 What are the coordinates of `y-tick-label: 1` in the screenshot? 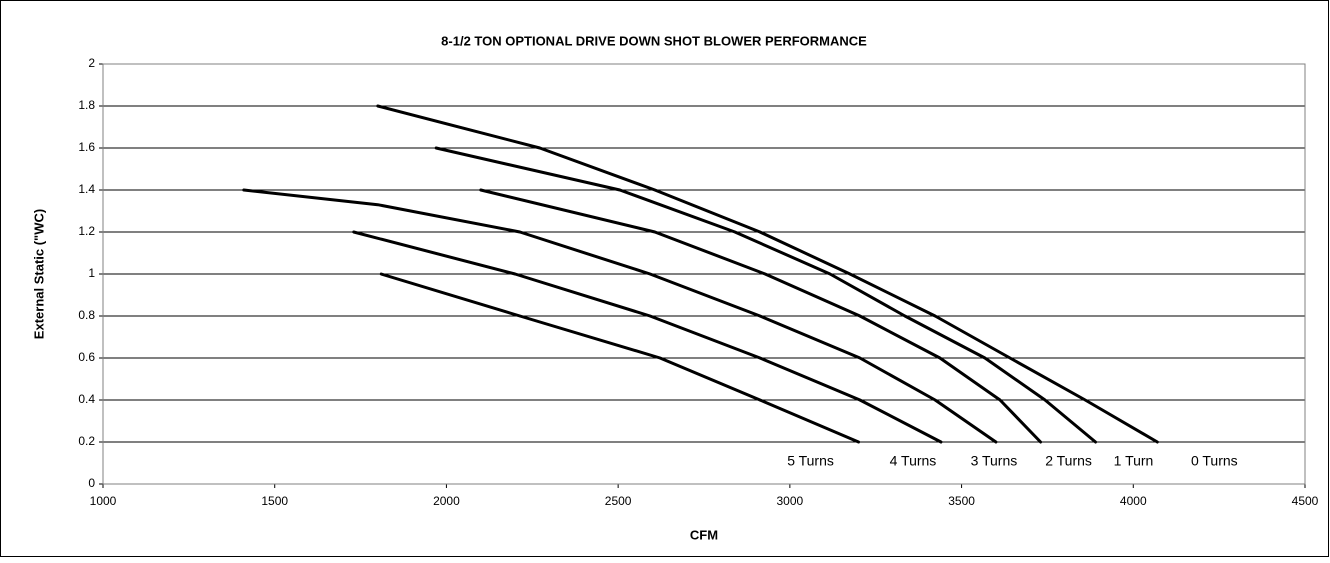 It's located at (91, 273).